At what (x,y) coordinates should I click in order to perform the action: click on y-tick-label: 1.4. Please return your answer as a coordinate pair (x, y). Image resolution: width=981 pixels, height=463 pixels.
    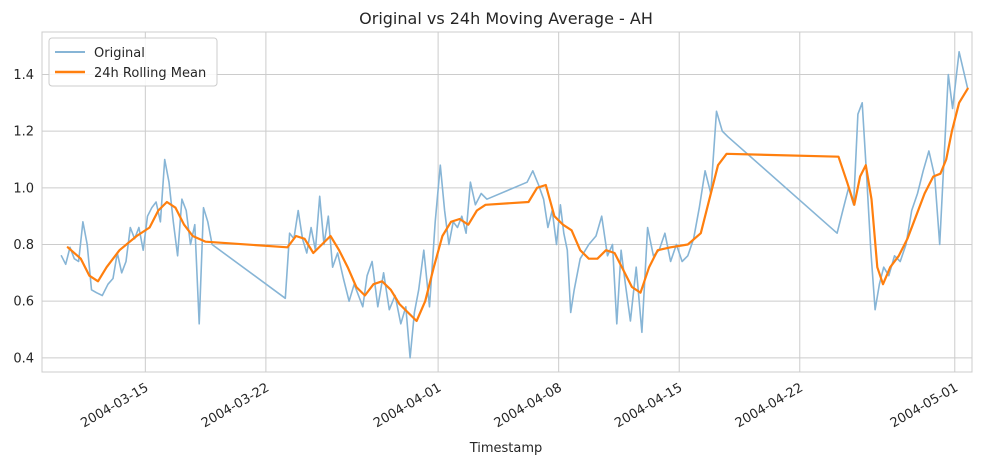
    Looking at the image, I should click on (23, 75).